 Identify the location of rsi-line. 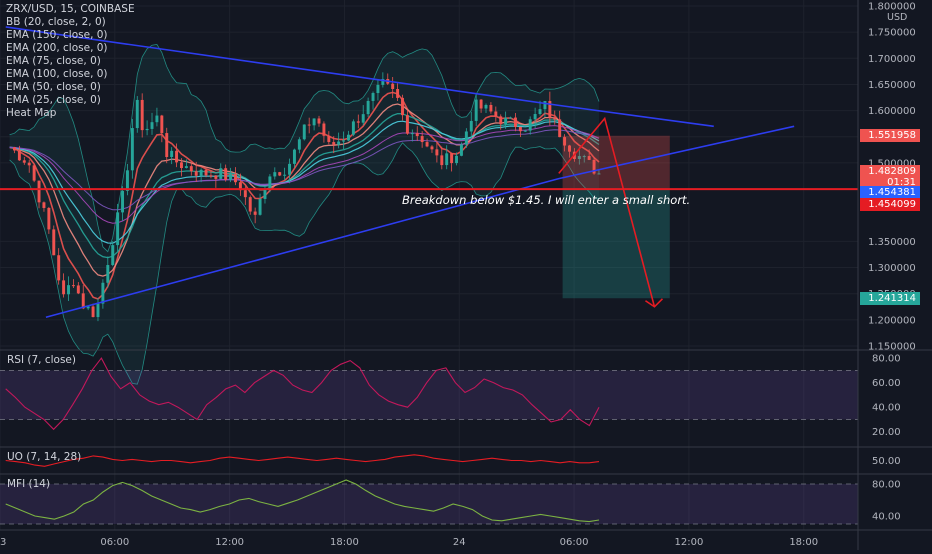
(302, 394).